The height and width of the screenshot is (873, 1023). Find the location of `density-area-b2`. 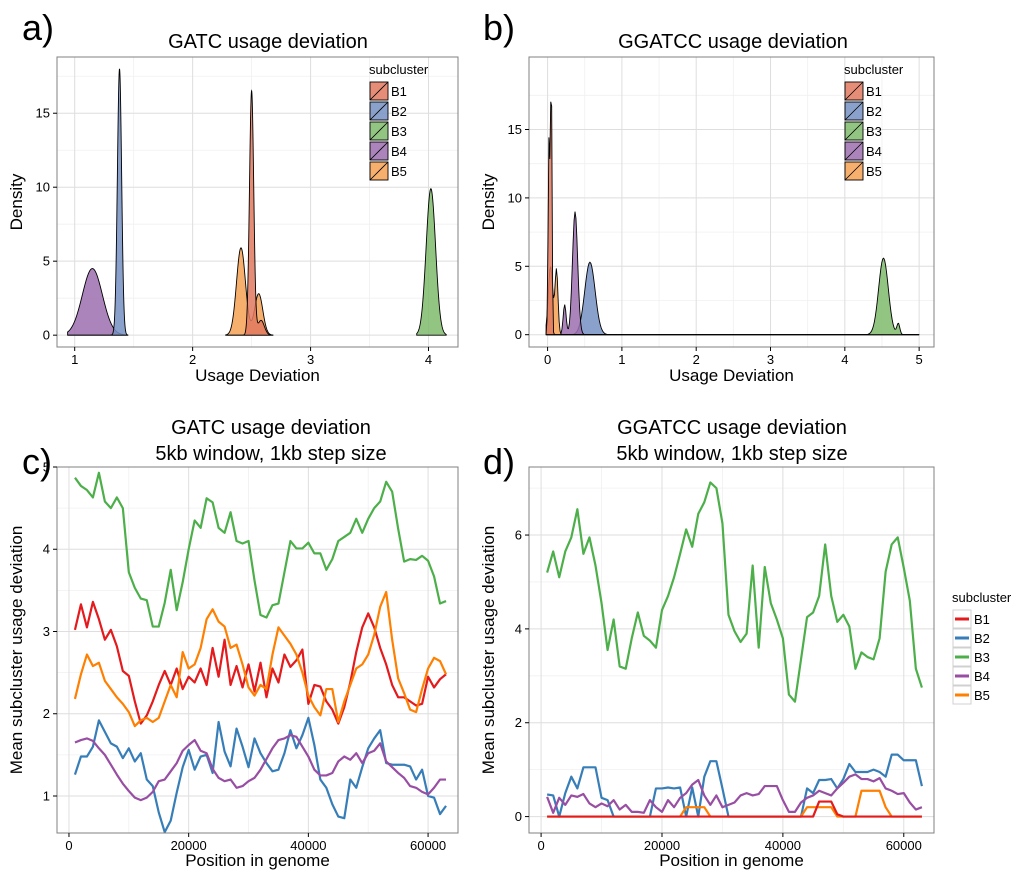

density-area-b2 is located at coordinates (98, 202).